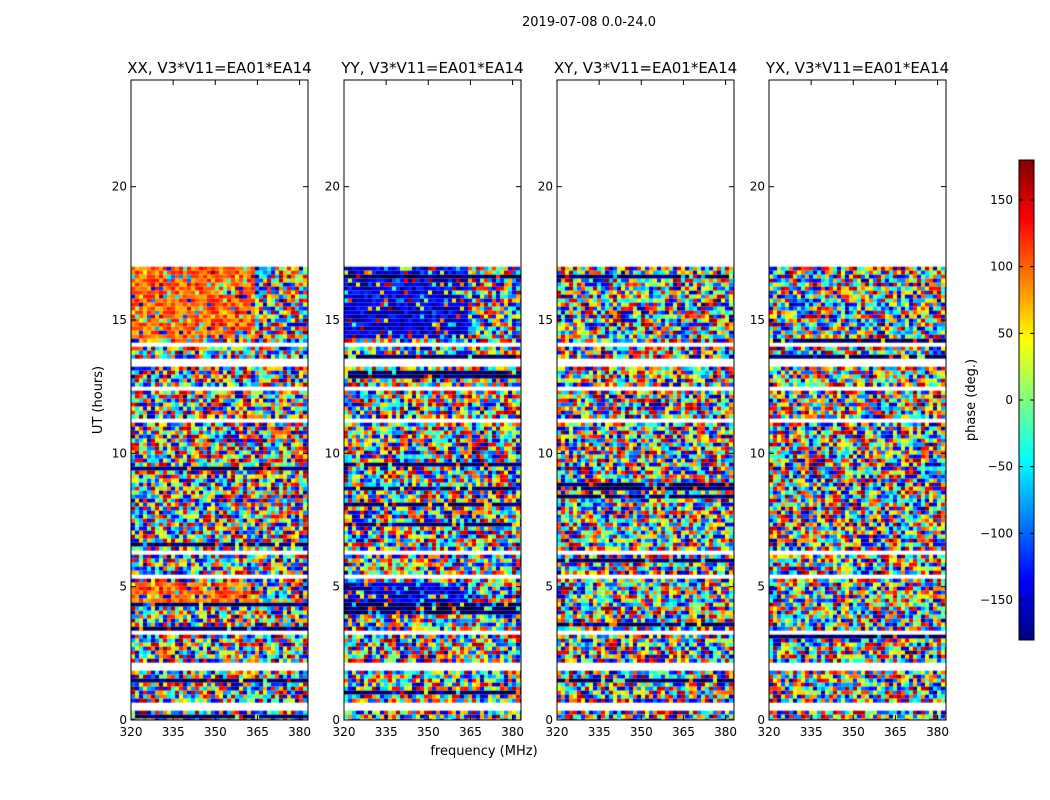 Image resolution: width=1050 pixels, height=800 pixels. Describe the element at coordinates (645, 68) in the screenshot. I see `panel-title: XY, V3*V11=EA01*EA14` at that location.